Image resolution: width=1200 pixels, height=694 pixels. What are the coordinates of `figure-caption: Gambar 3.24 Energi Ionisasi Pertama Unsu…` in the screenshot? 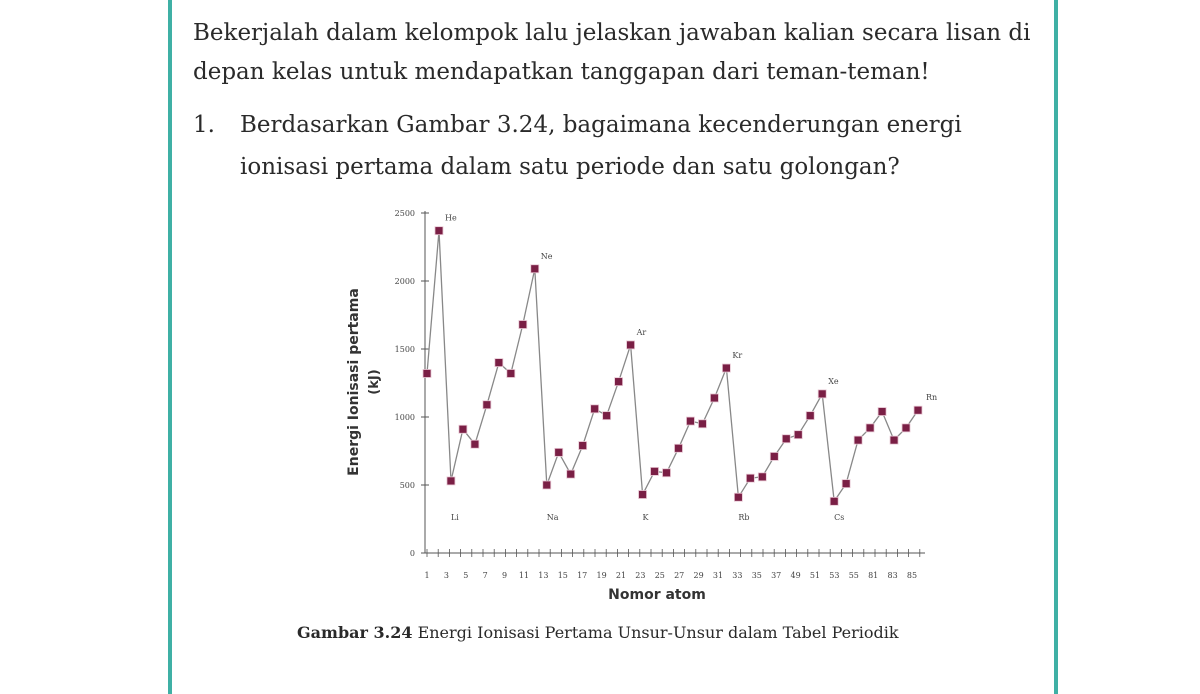 It's located at (647, 633).